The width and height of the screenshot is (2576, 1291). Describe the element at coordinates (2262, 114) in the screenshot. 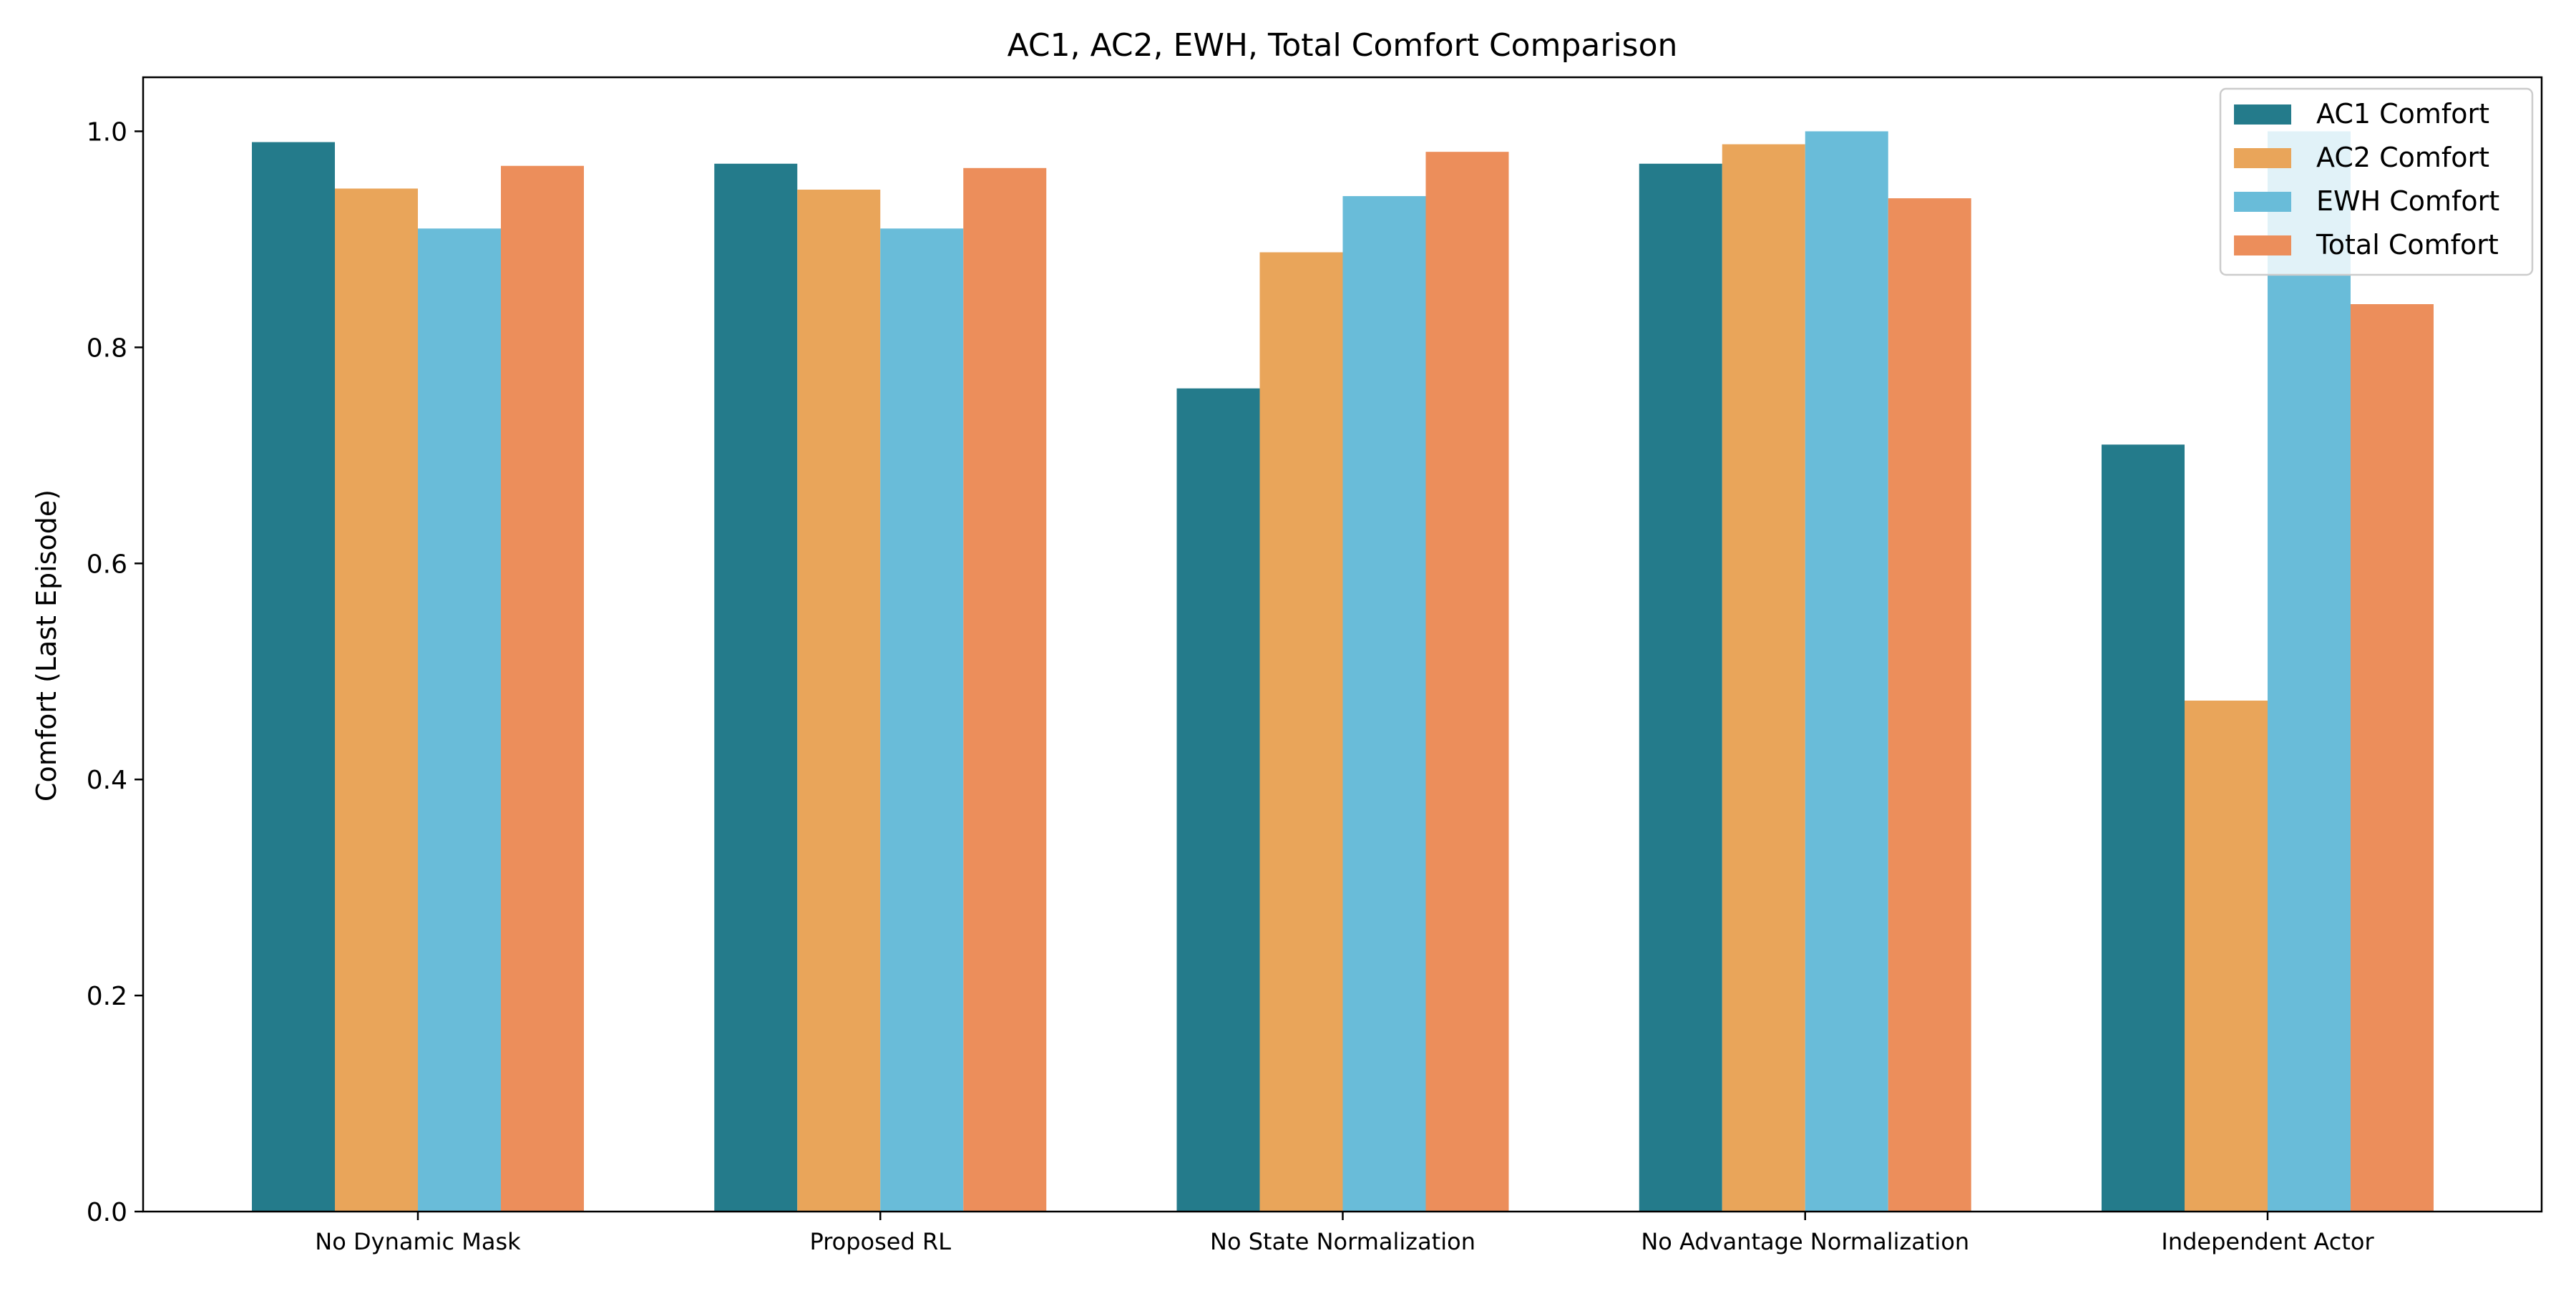

I see `legend-swatch-ac1-comfort` at that location.